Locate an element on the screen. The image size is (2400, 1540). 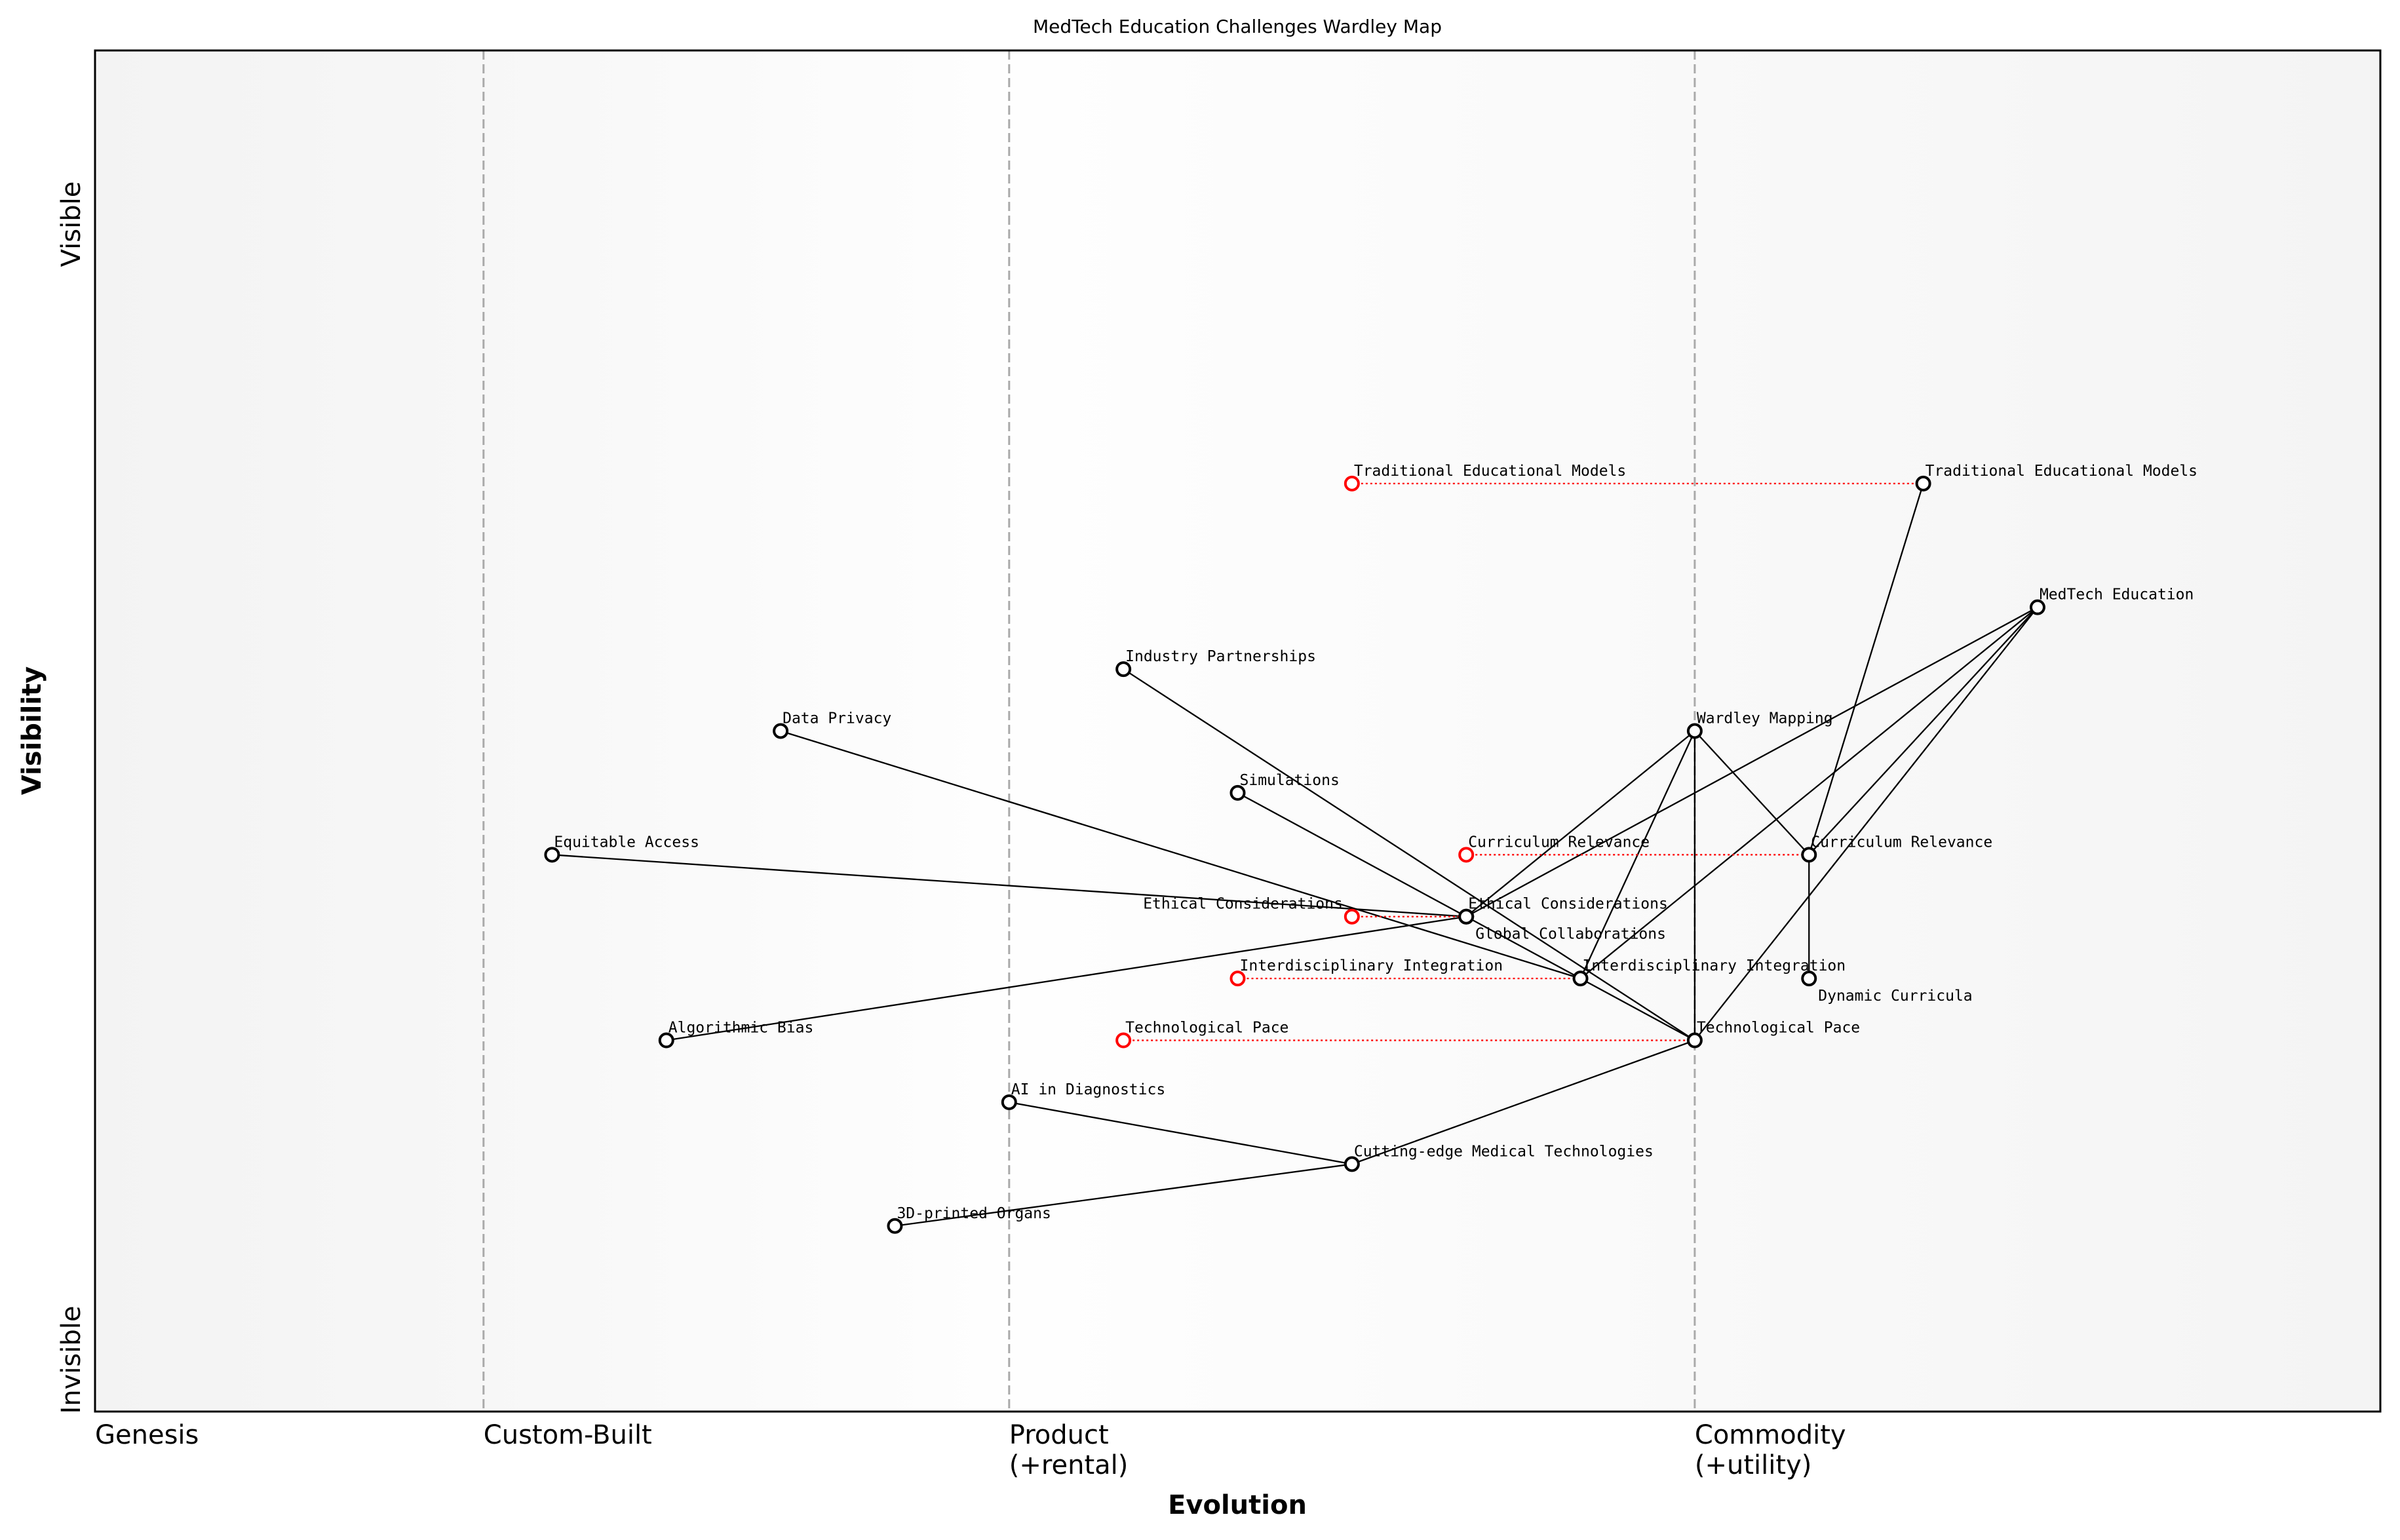
link-algorithmic-bias-to-ethical-considerations is located at coordinates (1066, 978).